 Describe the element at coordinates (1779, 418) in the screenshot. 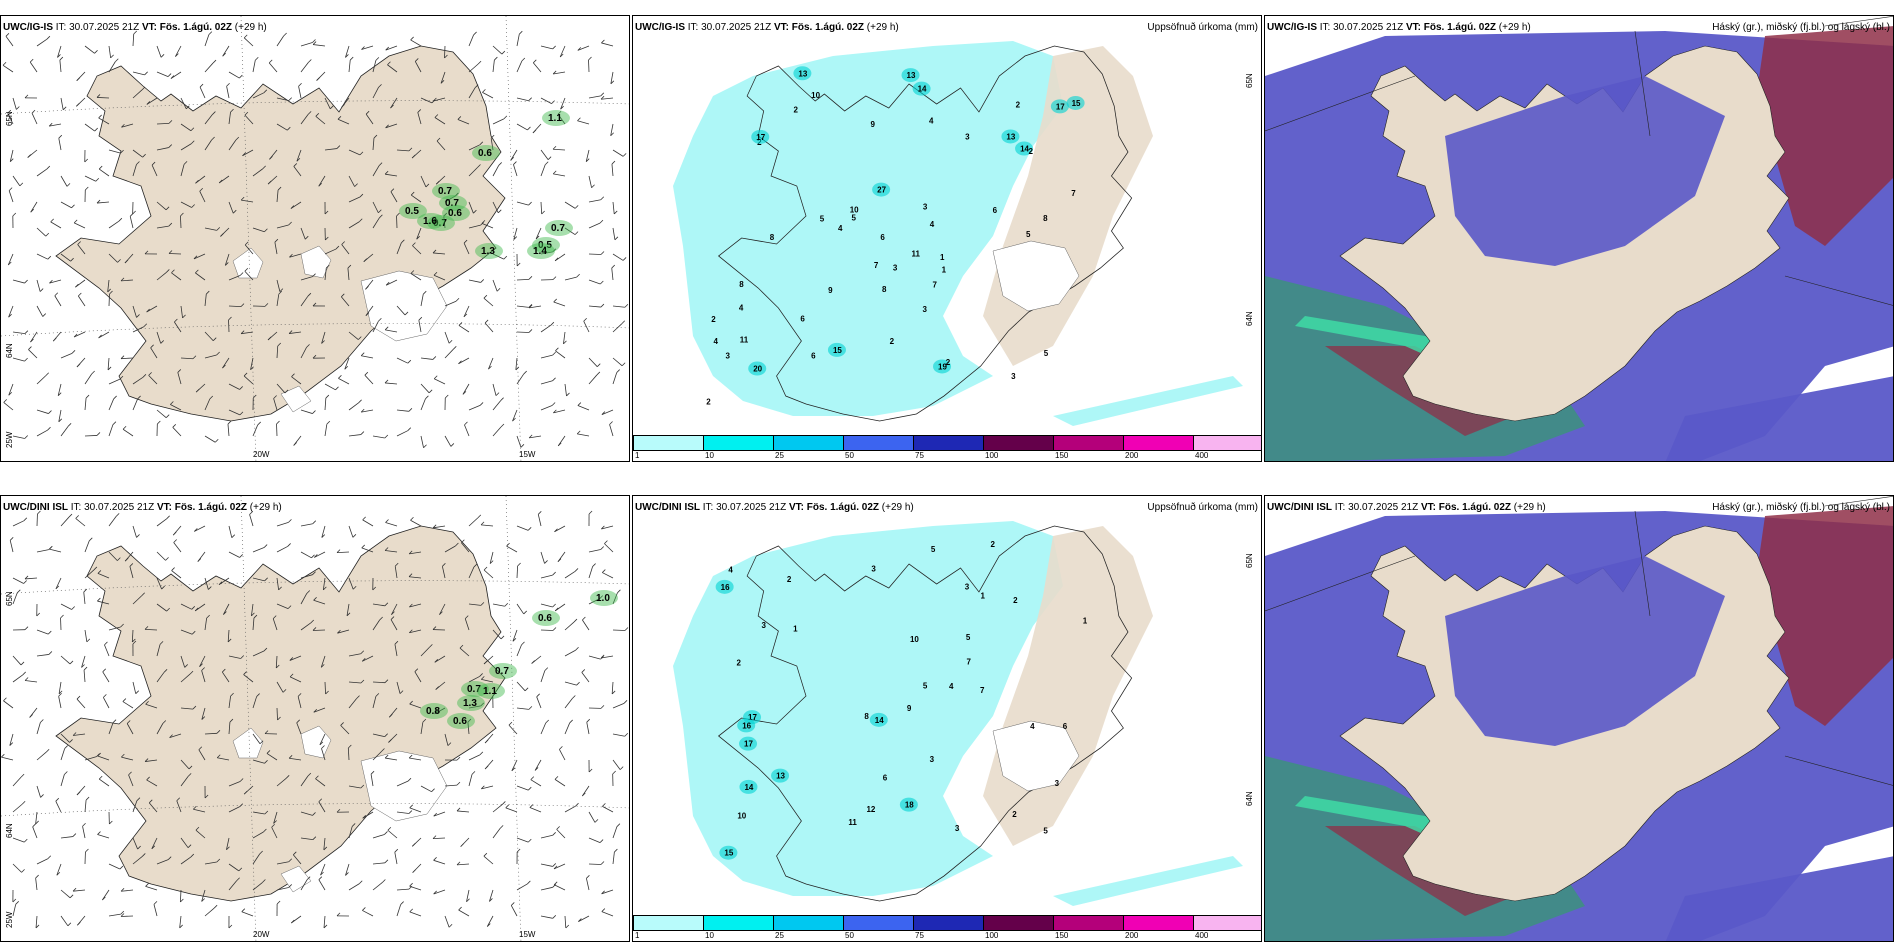

I see `mid-cloud-area` at that location.